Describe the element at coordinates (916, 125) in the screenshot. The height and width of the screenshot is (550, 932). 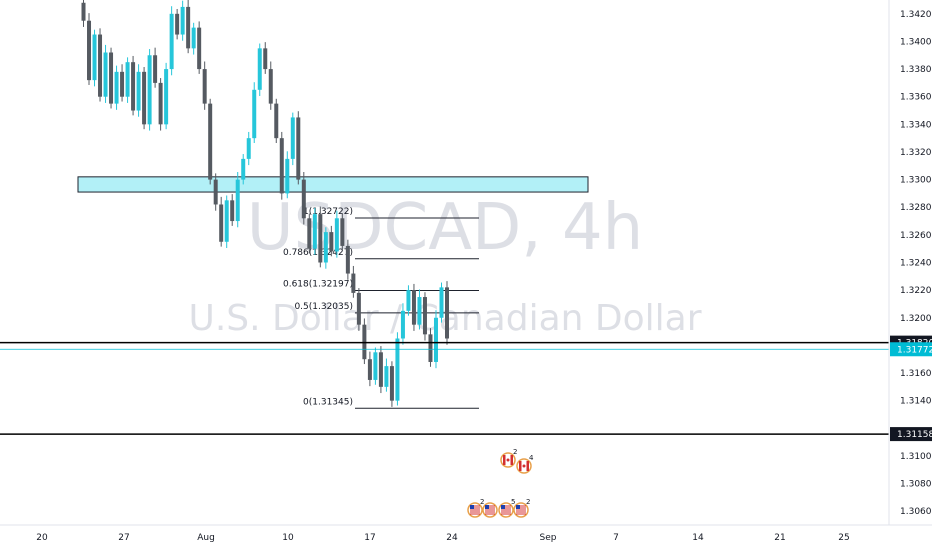
I see `price-tick-label: 1.33400` at that location.